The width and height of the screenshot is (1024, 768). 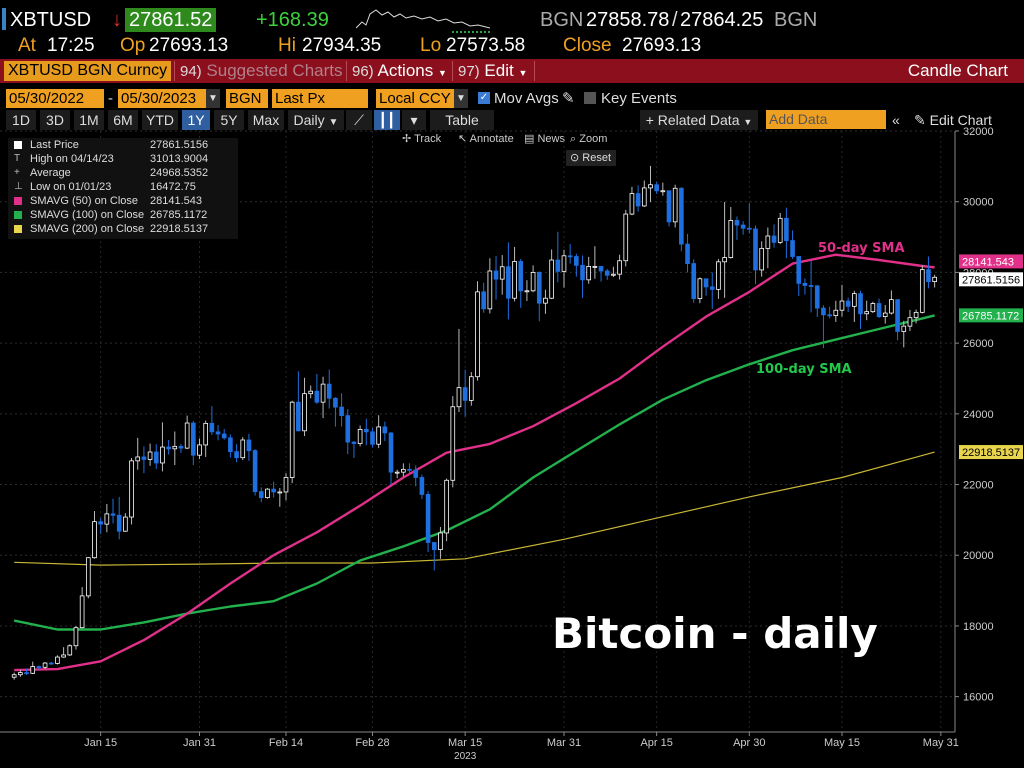 What do you see at coordinates (320, 98) in the screenshot?
I see `field-selector: Last Px` at bounding box center [320, 98].